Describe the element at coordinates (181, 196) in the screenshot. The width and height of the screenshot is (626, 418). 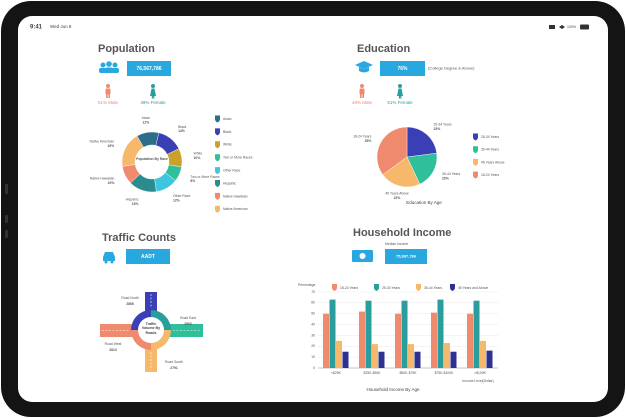
I see `slice-label: Other Race` at that location.